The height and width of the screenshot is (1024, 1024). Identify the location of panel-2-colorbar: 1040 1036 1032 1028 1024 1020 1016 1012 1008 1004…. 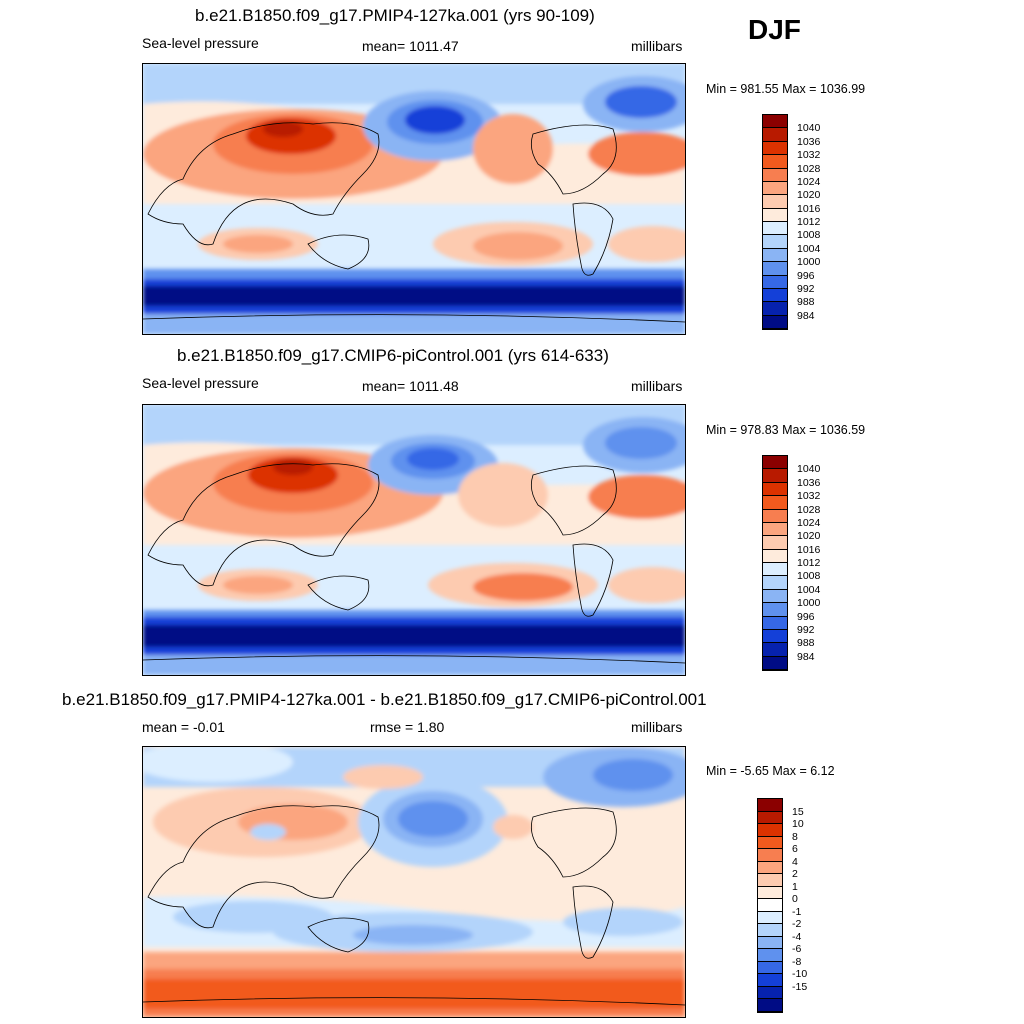
(791, 563).